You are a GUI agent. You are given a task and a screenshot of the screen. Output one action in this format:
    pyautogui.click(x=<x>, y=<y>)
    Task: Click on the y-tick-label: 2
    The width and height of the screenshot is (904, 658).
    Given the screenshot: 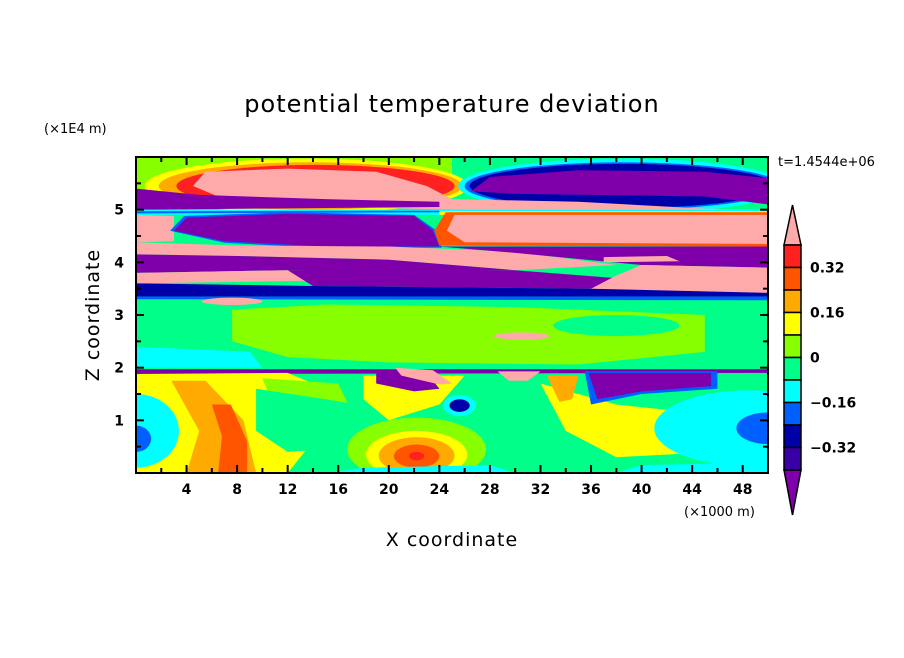 What is the action you would take?
    pyautogui.click(x=119, y=369)
    